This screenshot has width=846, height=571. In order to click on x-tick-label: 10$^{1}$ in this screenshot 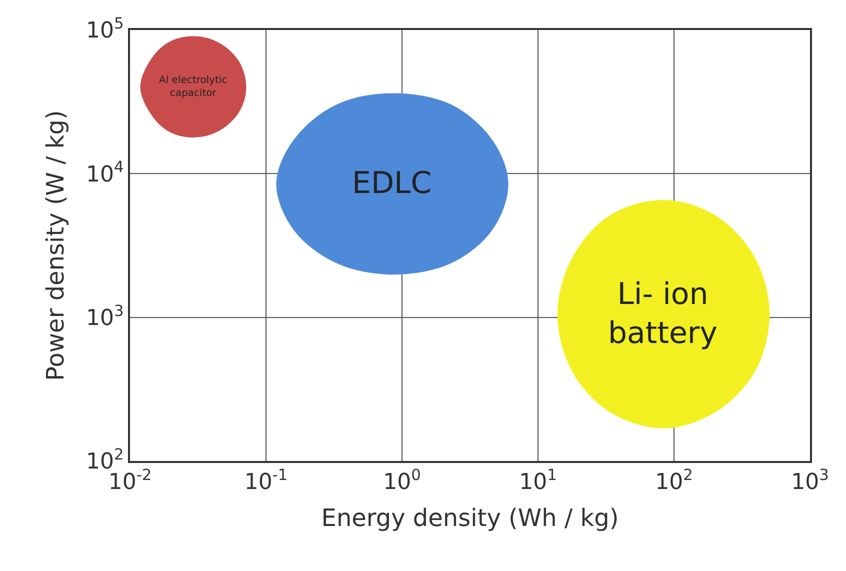, I will do `click(538, 481)`.